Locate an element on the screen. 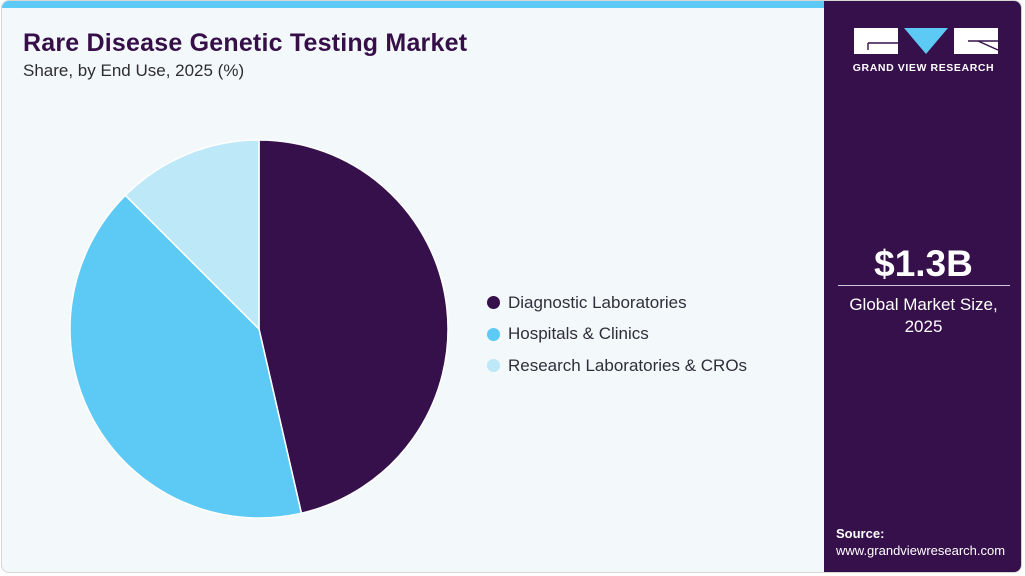  legend-label: Research Laboratories & CROs is located at coordinates (628, 365).